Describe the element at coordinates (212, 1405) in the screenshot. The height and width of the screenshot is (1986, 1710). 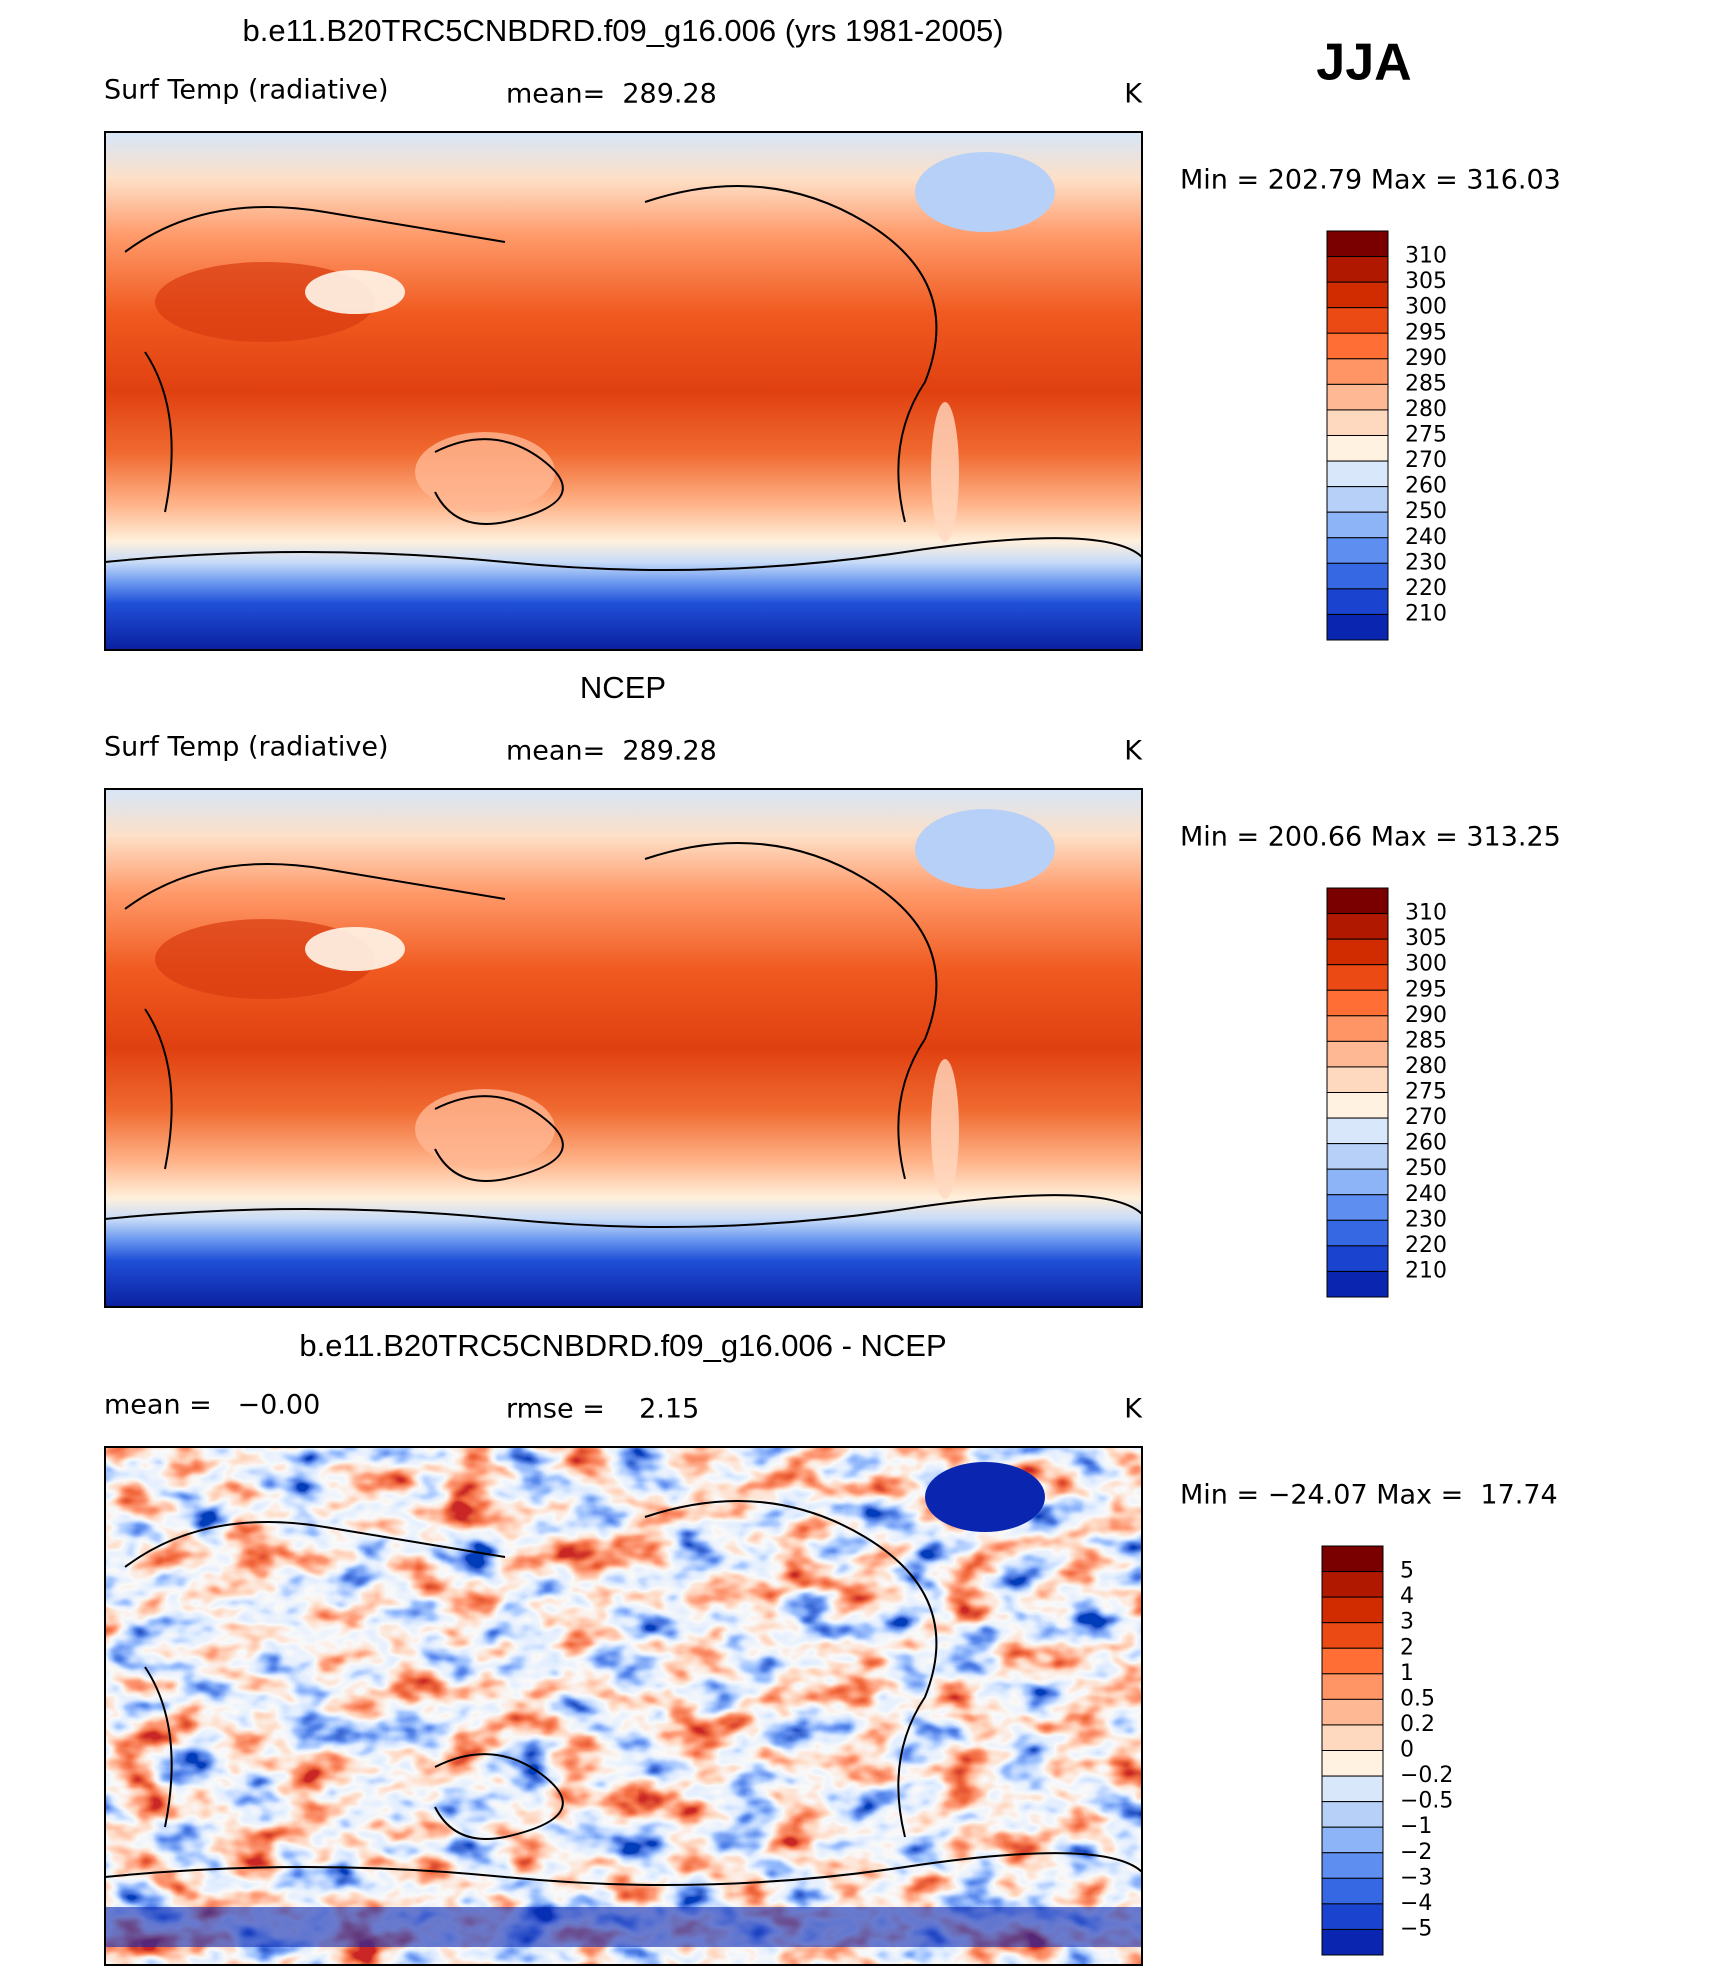
I see `left-label: mean = −0.00` at that location.